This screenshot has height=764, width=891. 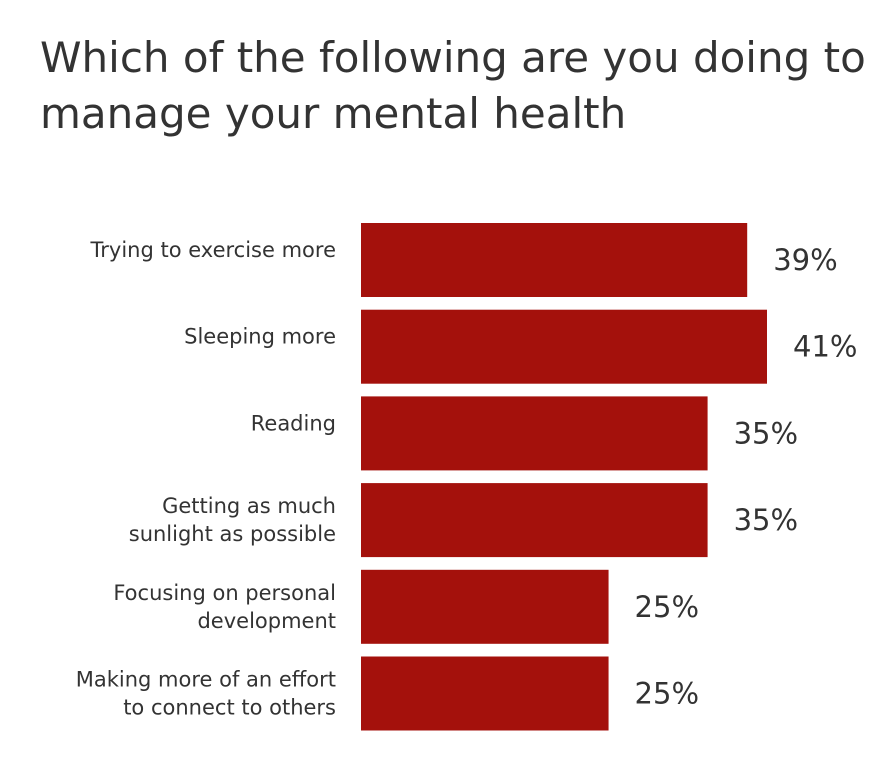 I want to click on category-label-line: Getting as much, so click(x=249, y=506).